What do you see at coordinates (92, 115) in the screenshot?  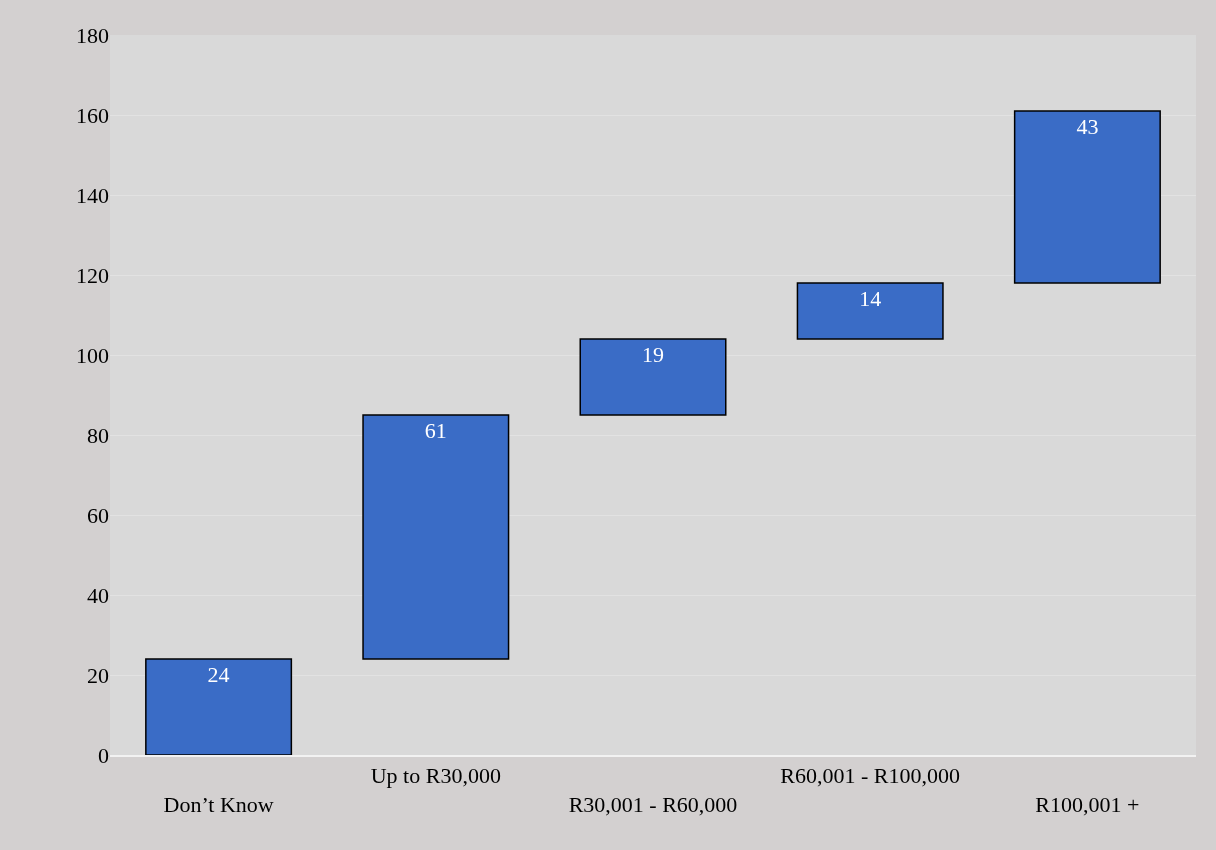 I see `y-tick-label: 160` at bounding box center [92, 115].